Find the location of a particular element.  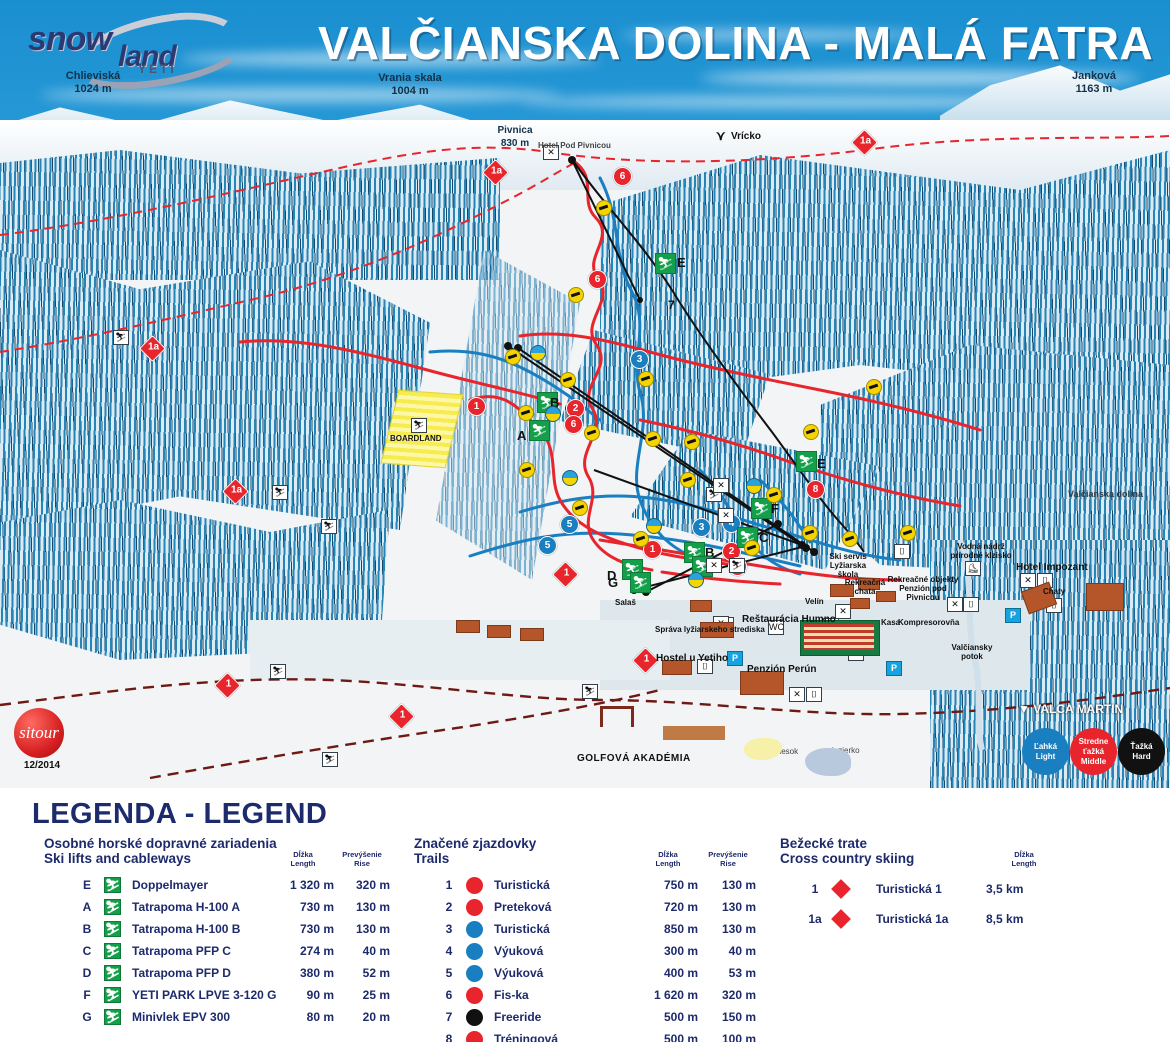

lift-name: YETI PARK LPVE 3-120 G is located at coordinates (204, 995).